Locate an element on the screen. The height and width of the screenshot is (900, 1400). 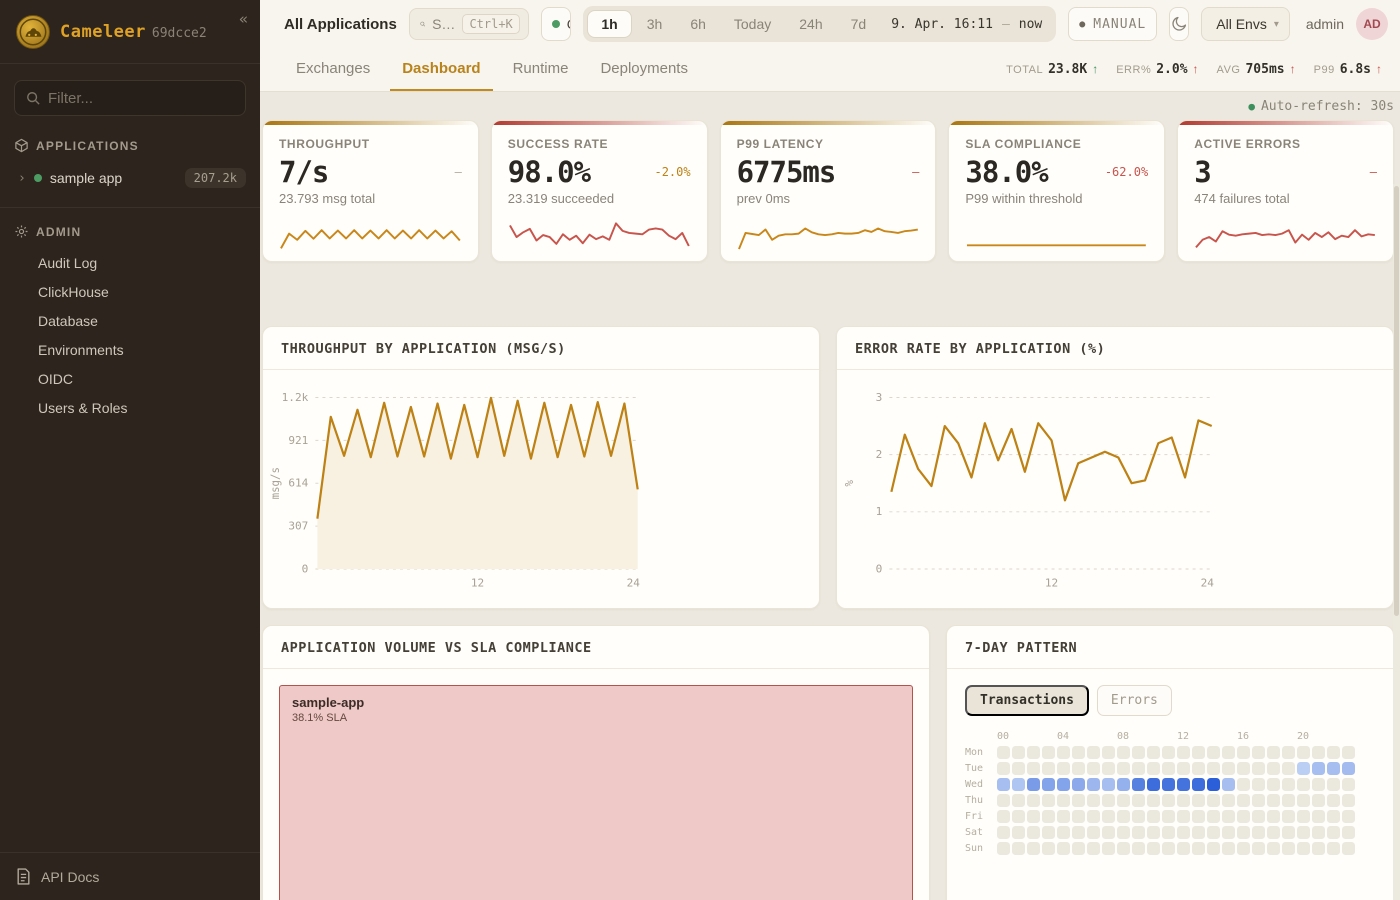
header-stat-err: ERR% 2.0% ↑ is located at coordinates (1157, 69).